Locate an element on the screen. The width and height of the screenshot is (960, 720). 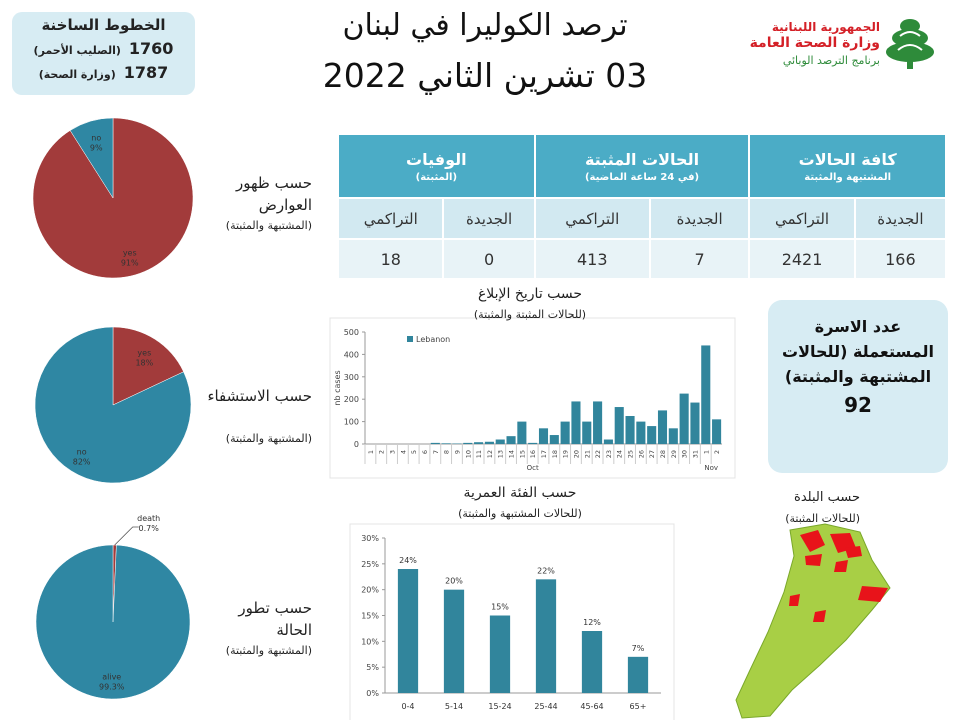
x-tick-label: 45-64 is located at coordinates (591, 706).